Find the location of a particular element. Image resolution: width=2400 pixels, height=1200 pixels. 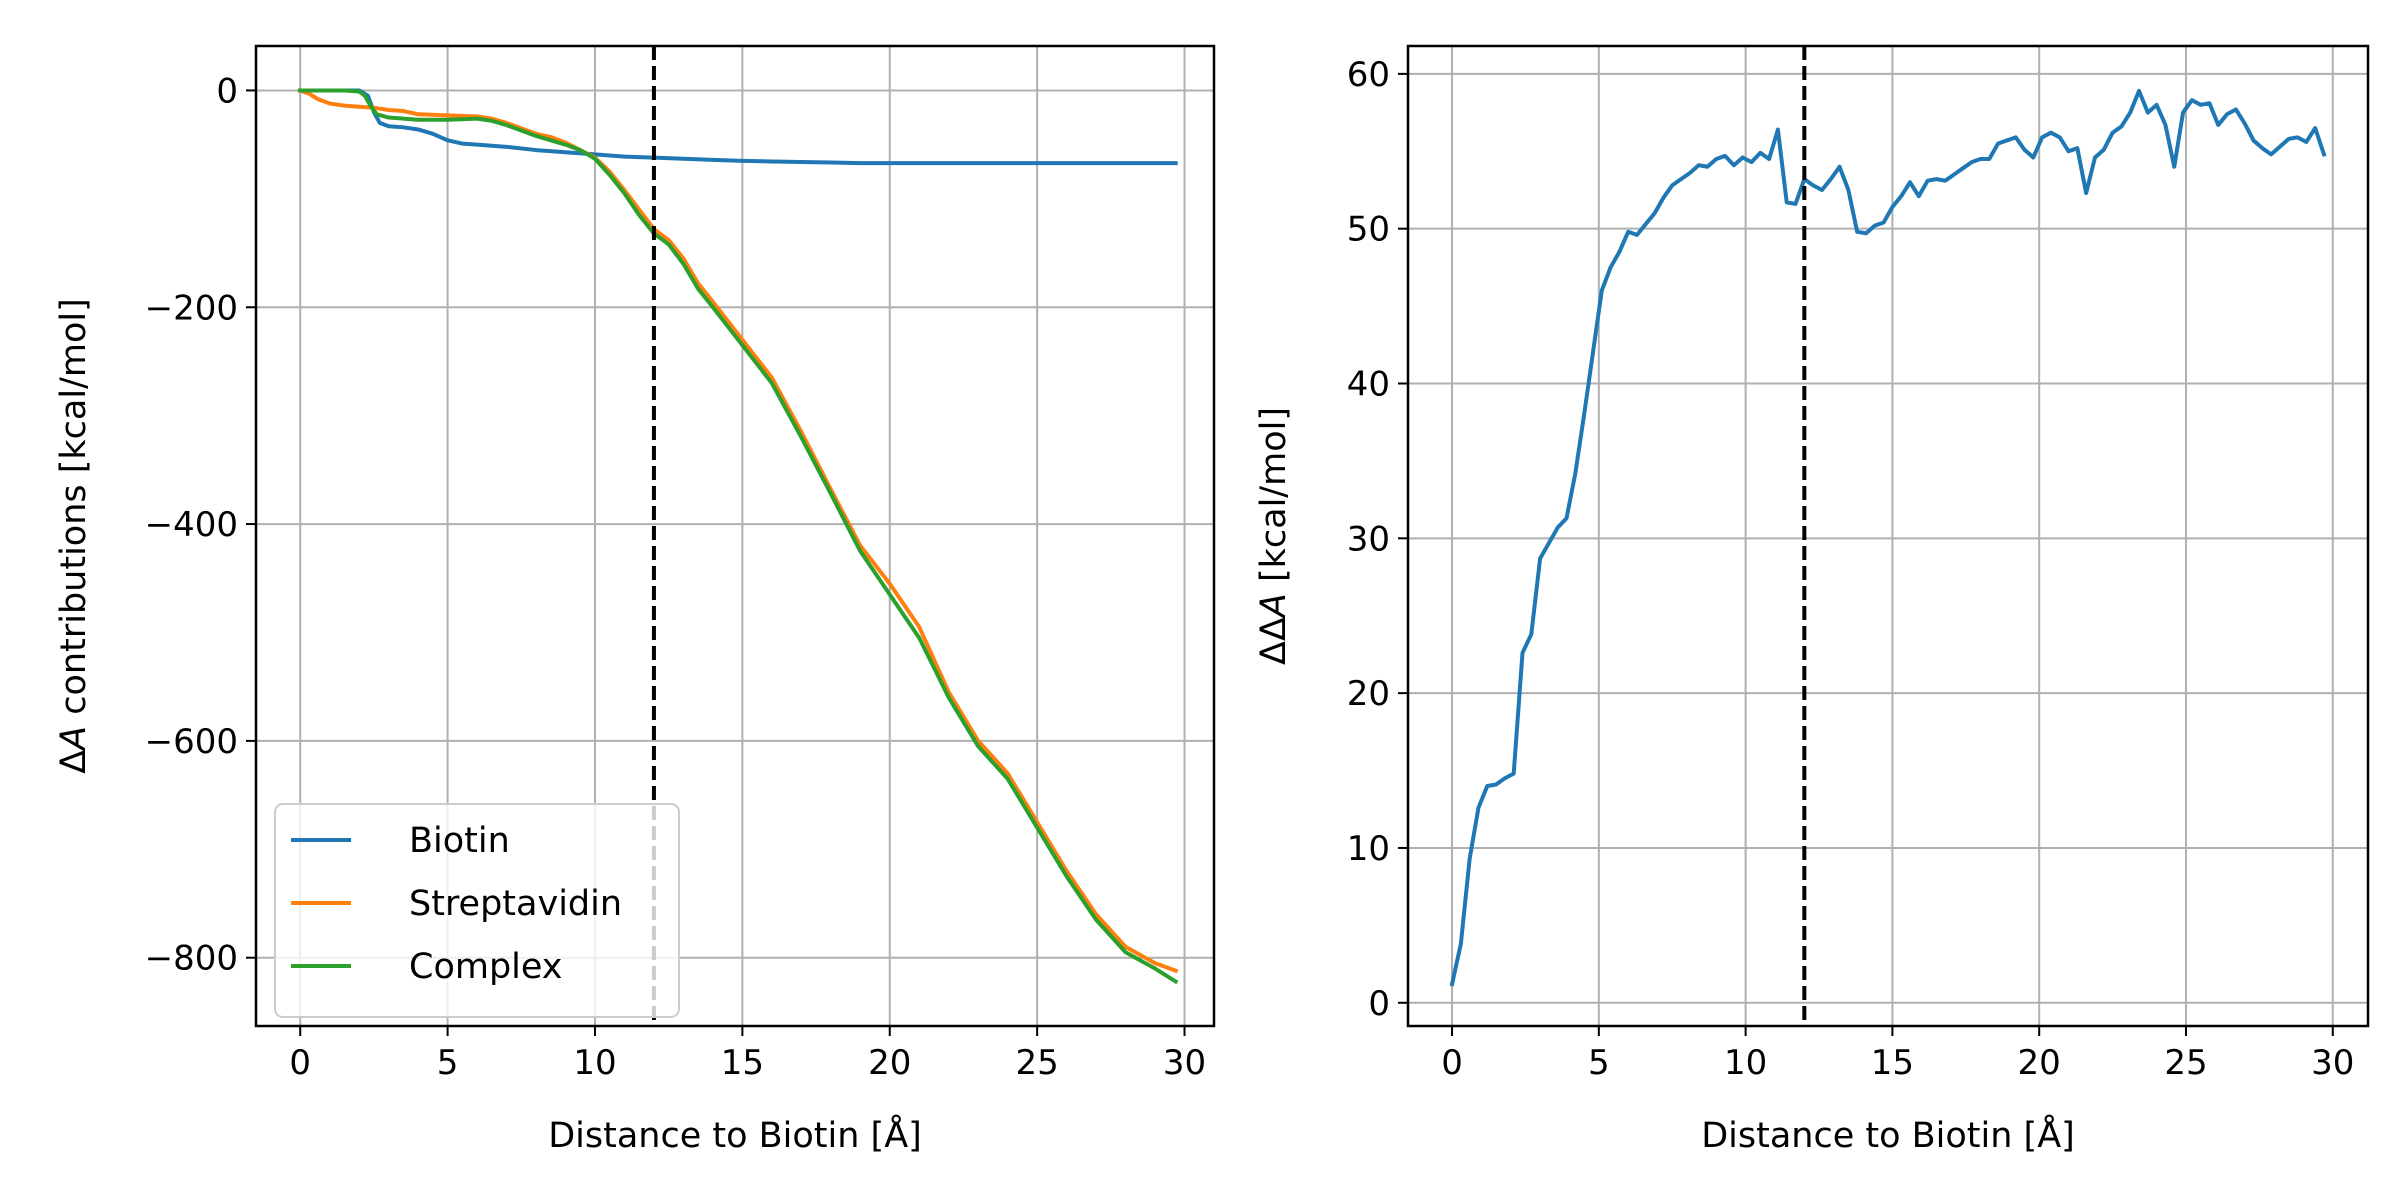

y-axis-ticks: 0 −200 −400 −600 −800 is located at coordinates (200, 525).